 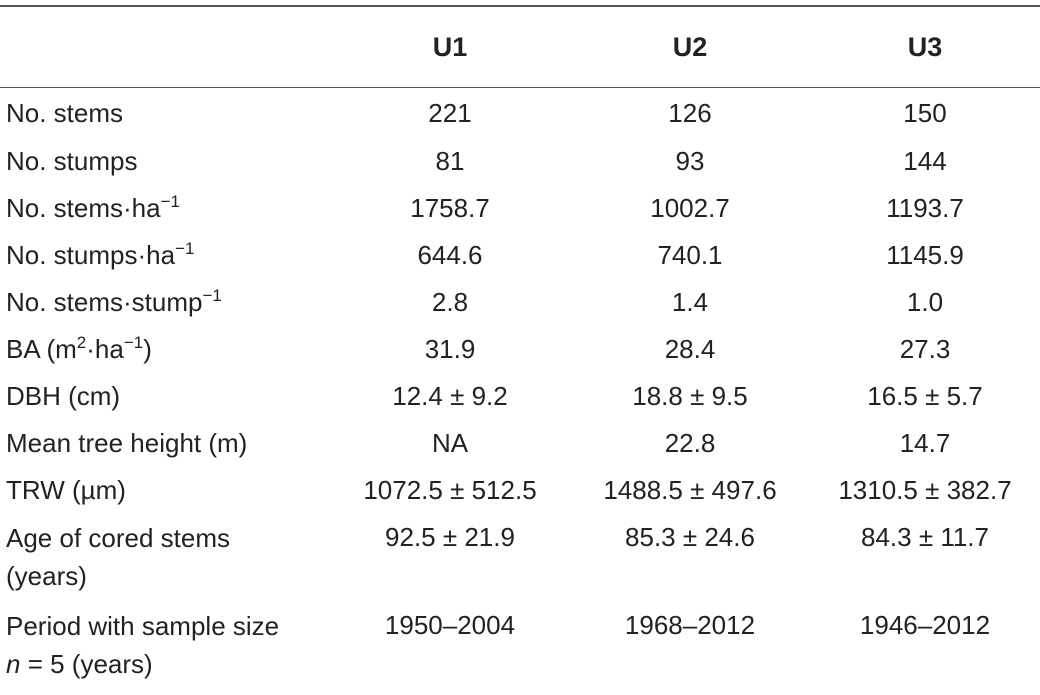 What do you see at coordinates (925, 625) in the screenshot?
I see `cell-value: 1946–2012` at bounding box center [925, 625].